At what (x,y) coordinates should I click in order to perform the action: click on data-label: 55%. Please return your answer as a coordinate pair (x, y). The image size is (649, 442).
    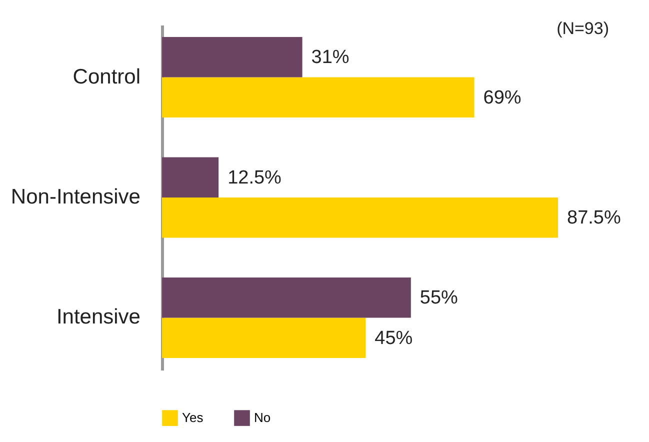
    Looking at the image, I should click on (439, 298).